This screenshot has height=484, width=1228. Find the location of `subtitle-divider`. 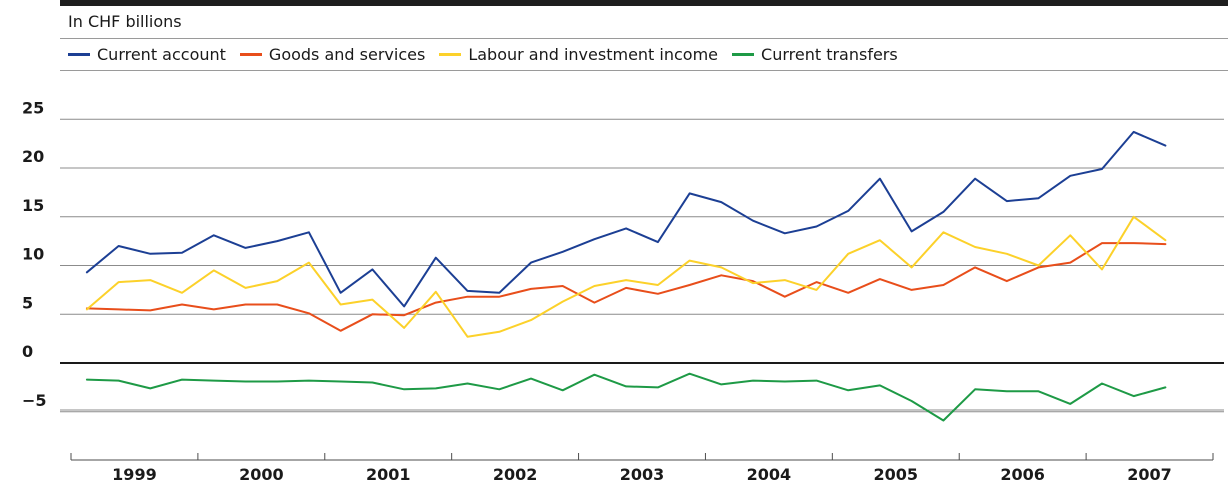

subtitle-divider is located at coordinates (644, 38).